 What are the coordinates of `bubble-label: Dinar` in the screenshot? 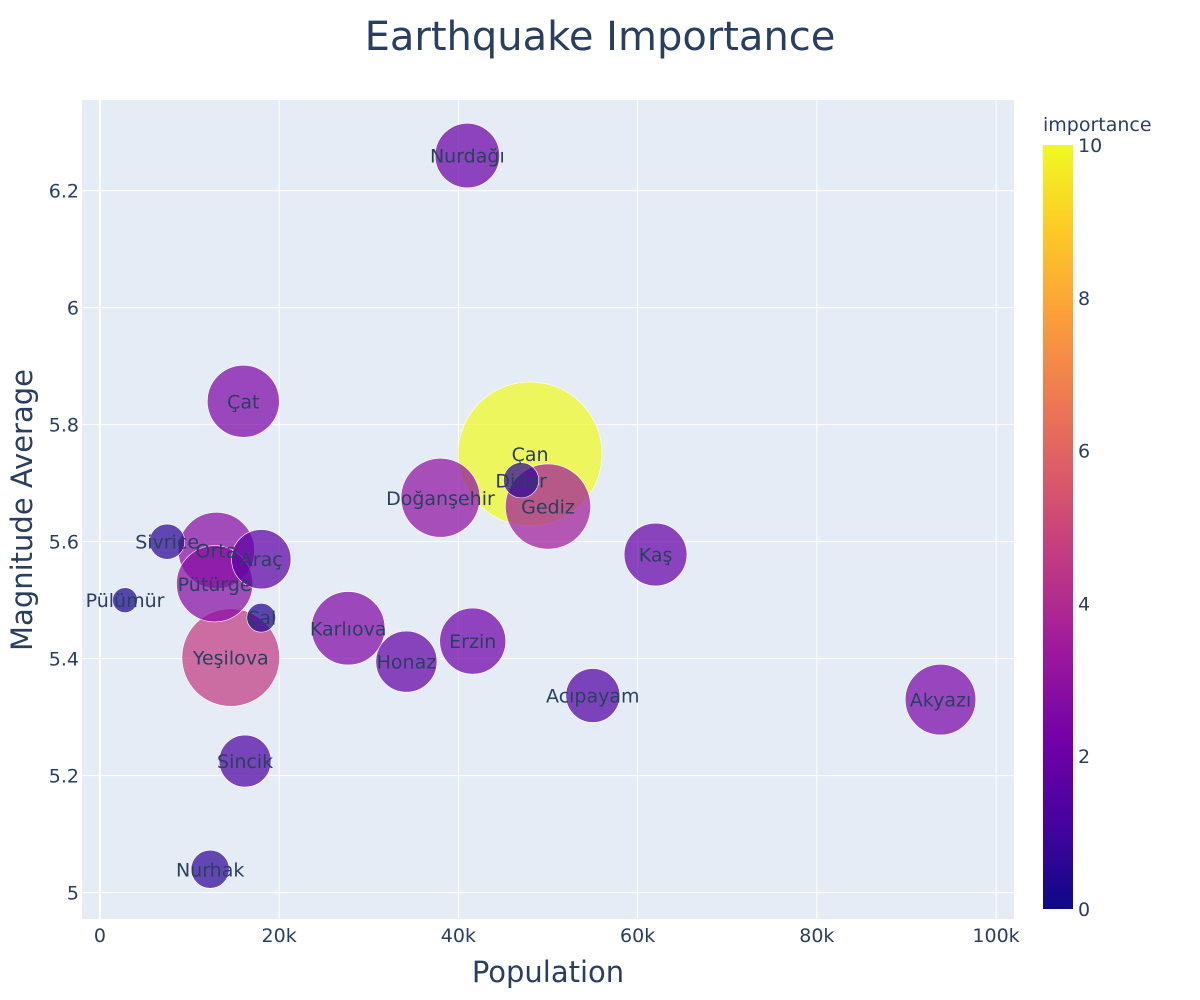 It's located at (521, 481).